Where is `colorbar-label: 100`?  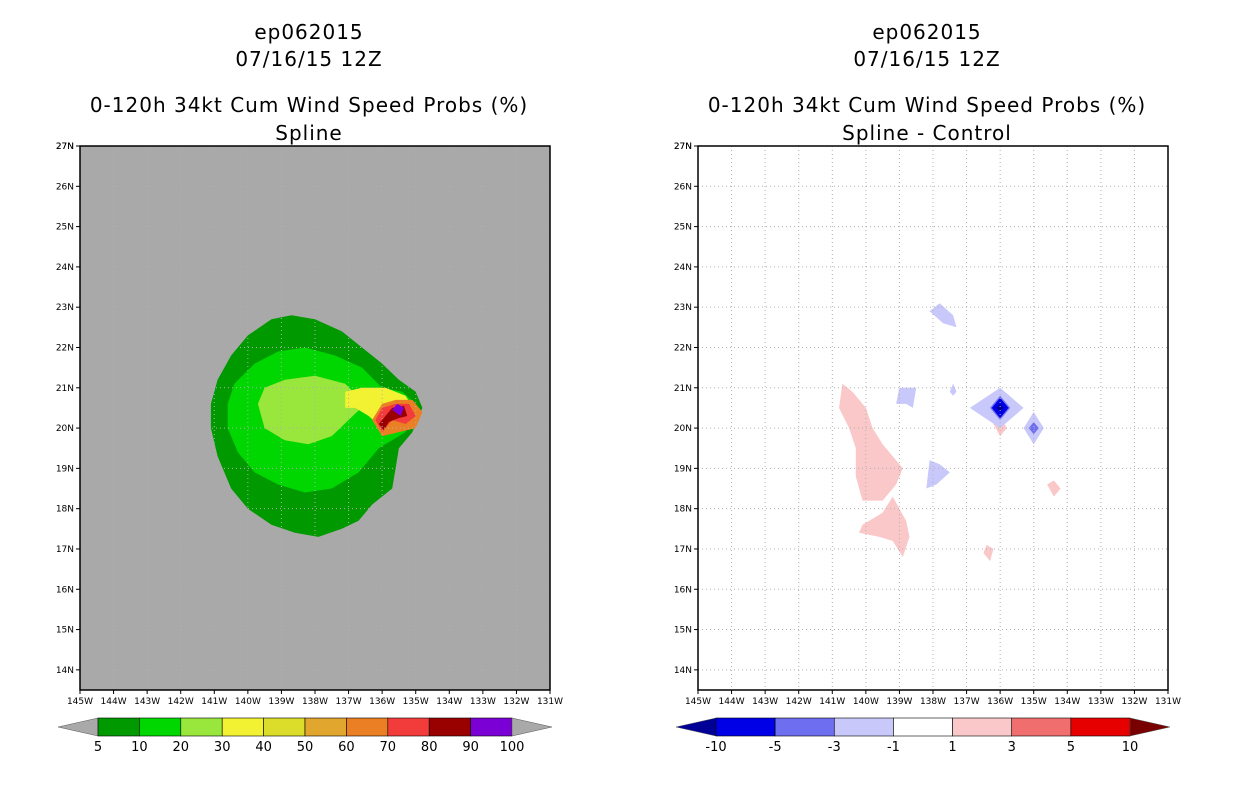 colorbar-label: 100 is located at coordinates (512, 747).